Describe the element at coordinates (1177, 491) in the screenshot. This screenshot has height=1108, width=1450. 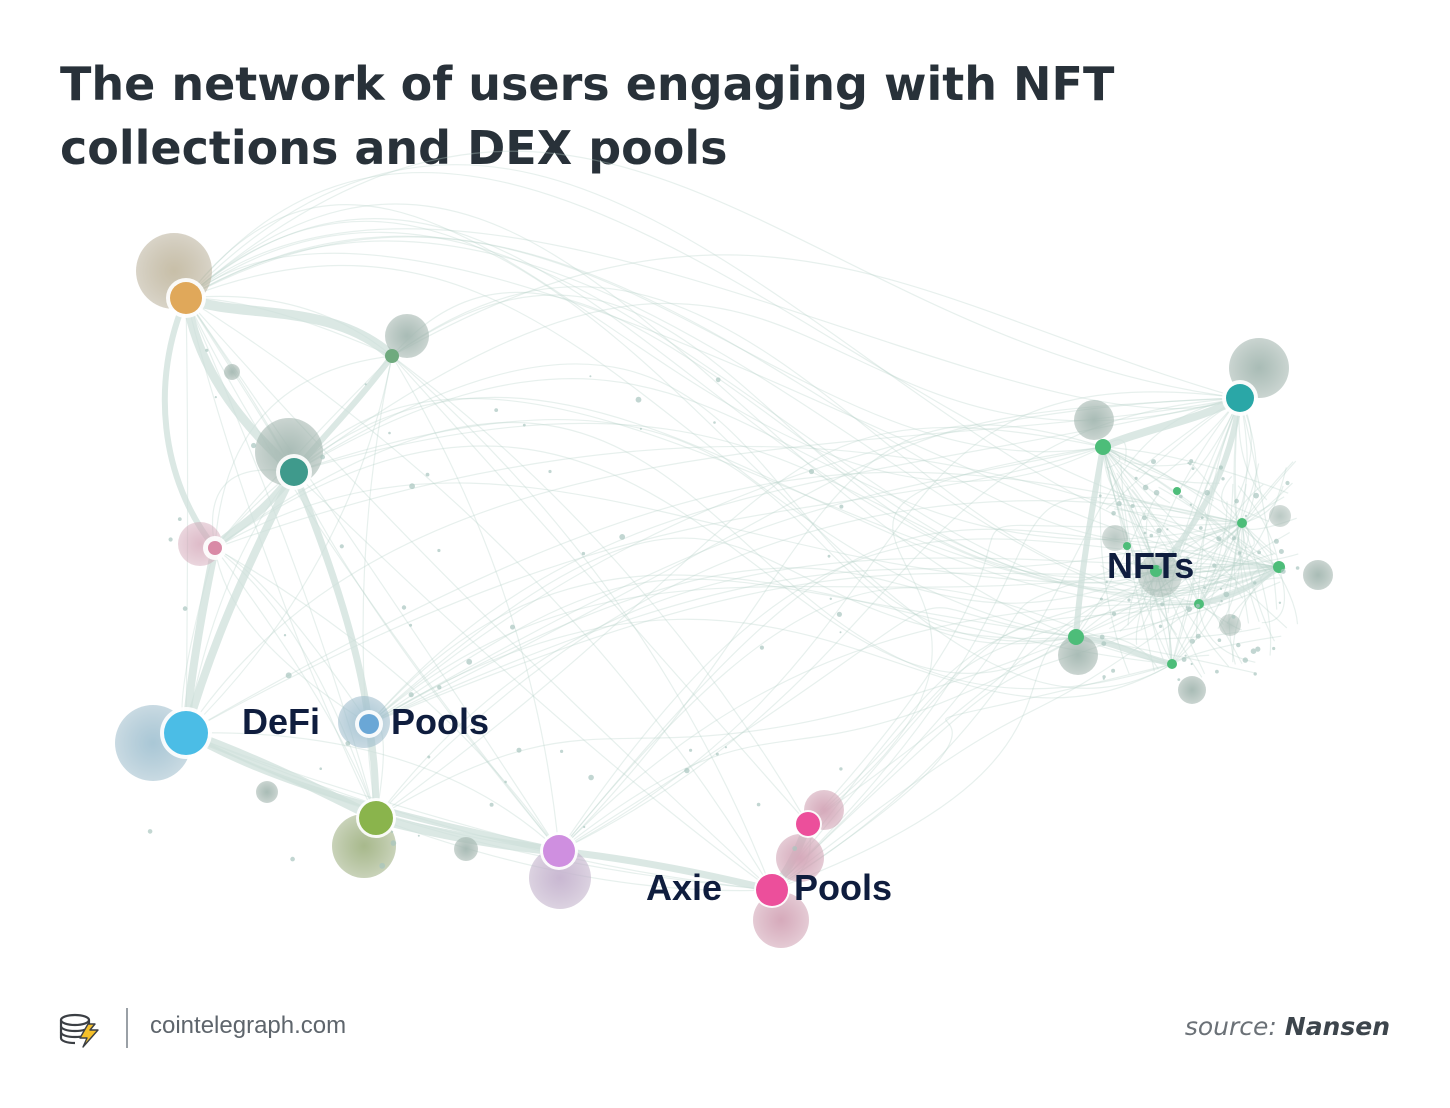
I see `hub-nft-d` at that location.